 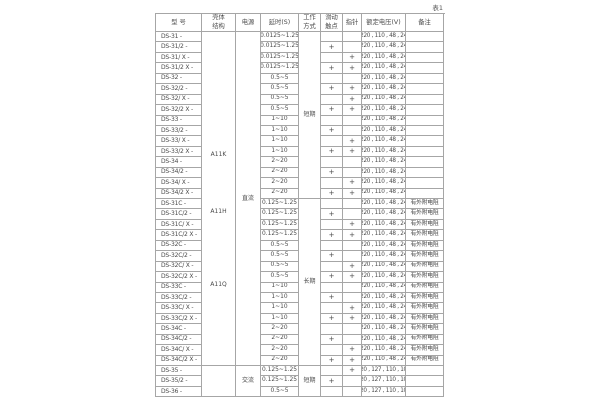 What do you see at coordinates (332, 23) in the screenshot?
I see `header-sliding-contact: 滑动 触点` at bounding box center [332, 23].